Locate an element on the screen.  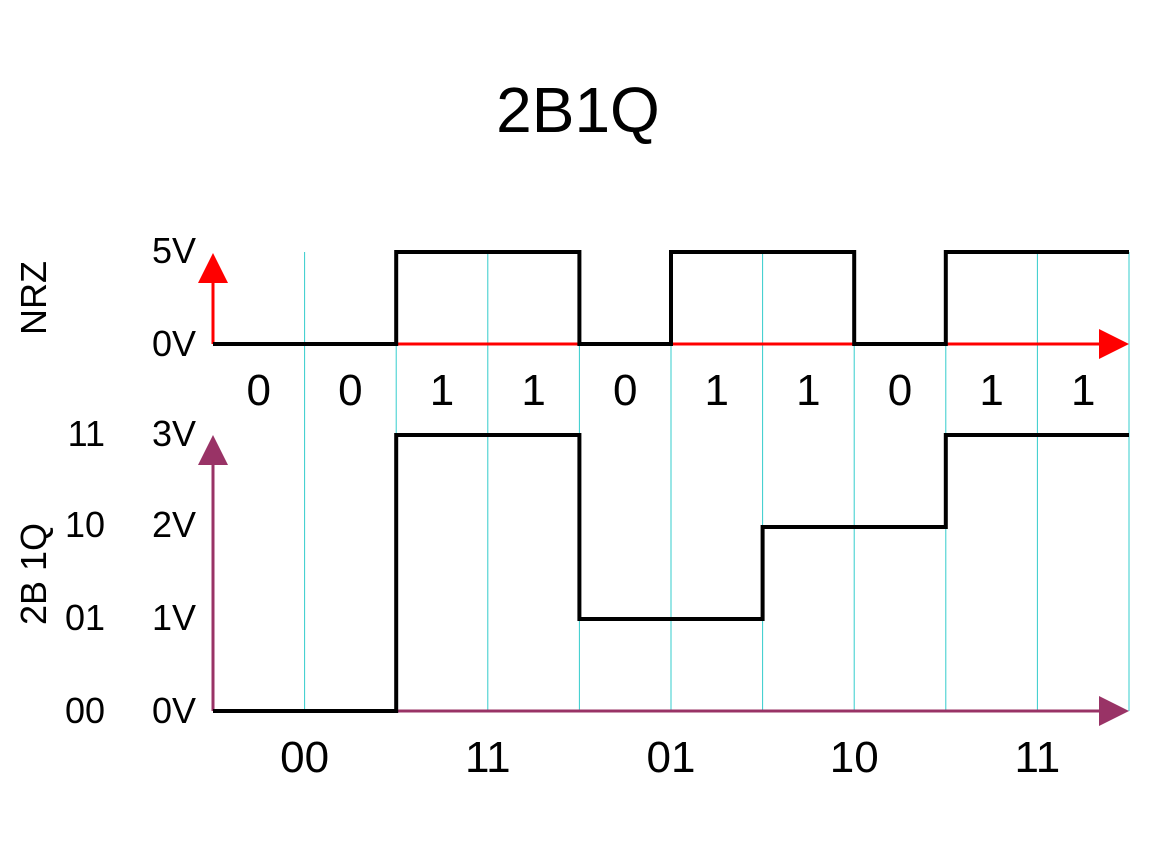
twob1q-symbols: 00 11 01 10 11 is located at coordinates (670, 757).